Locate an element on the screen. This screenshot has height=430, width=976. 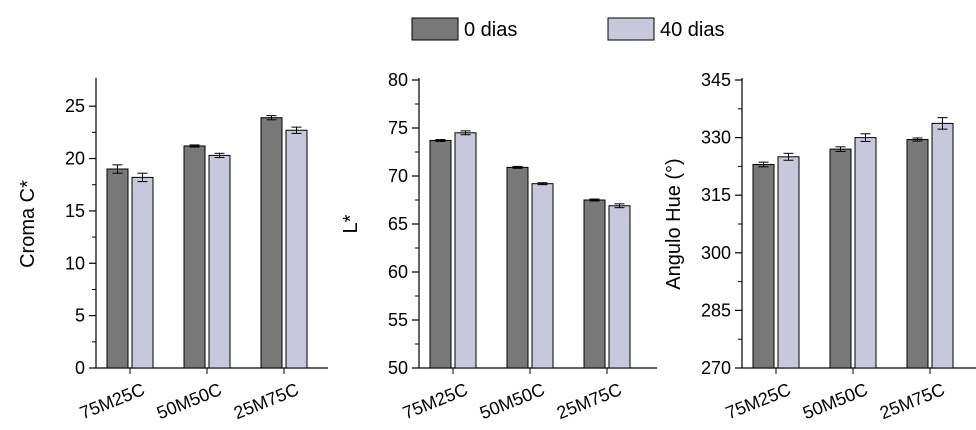
y-tick-label: 300 is located at coordinates (716, 253).